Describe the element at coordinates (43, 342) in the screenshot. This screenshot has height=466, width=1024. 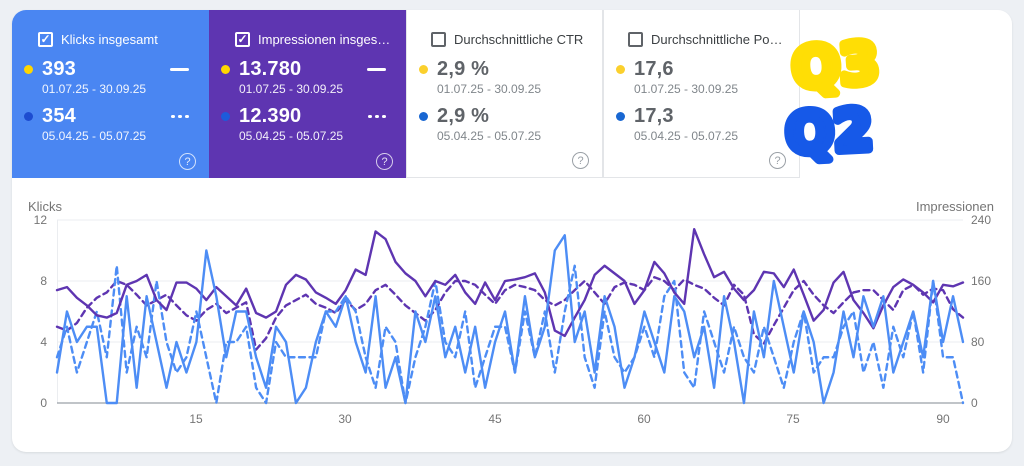
I see `left-axis-tick: 4` at that location.